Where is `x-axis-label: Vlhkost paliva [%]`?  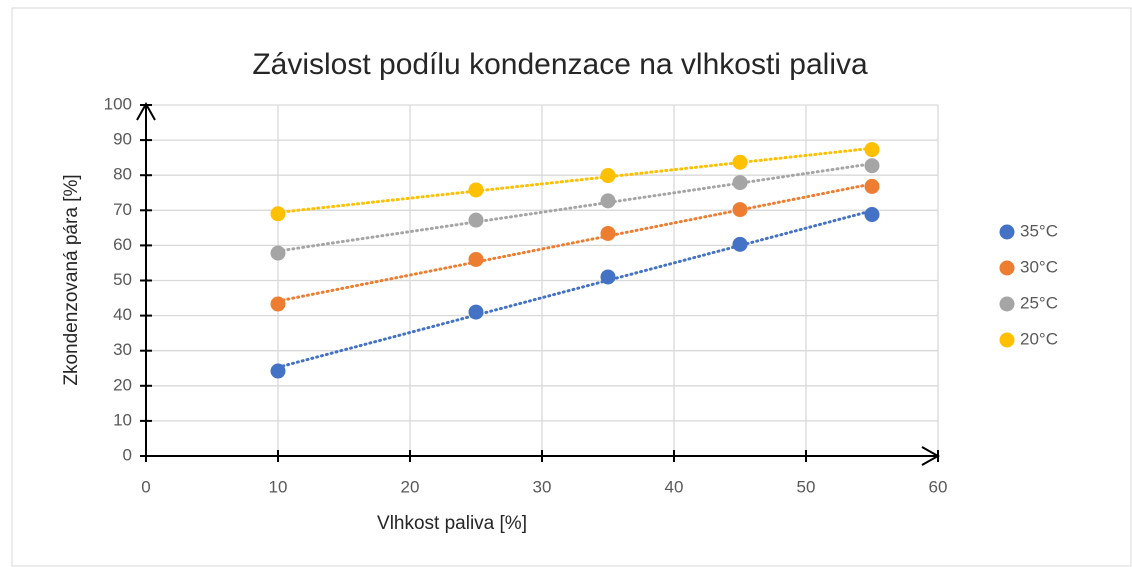
x-axis-label: Vlhkost paliva [%] is located at coordinates (452, 523).